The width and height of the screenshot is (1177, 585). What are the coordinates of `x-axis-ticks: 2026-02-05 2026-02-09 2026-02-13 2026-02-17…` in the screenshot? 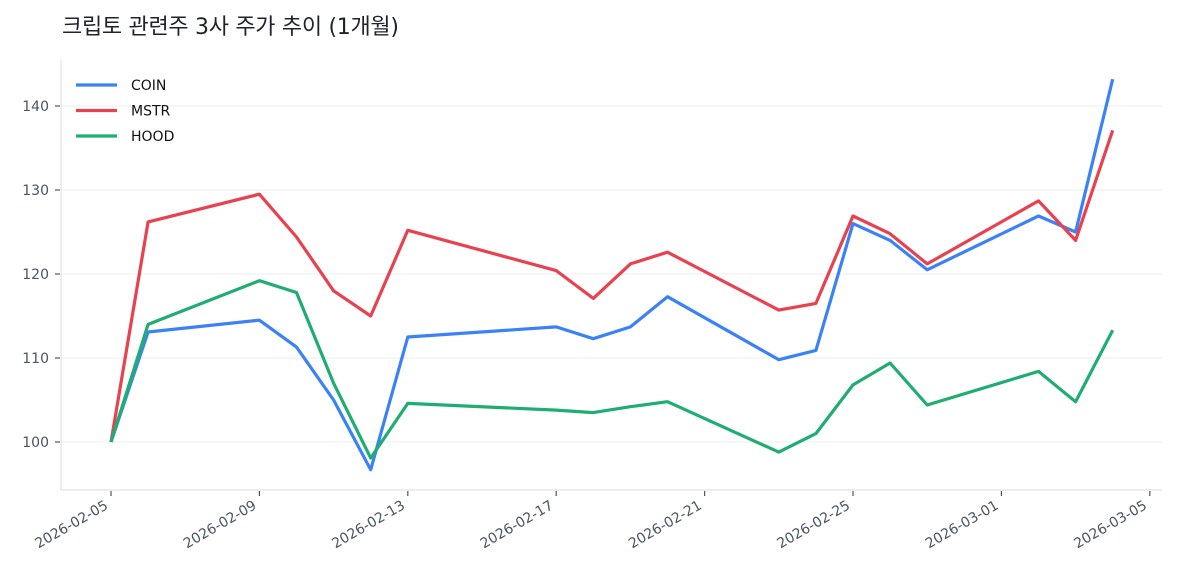 It's located at (592, 522).